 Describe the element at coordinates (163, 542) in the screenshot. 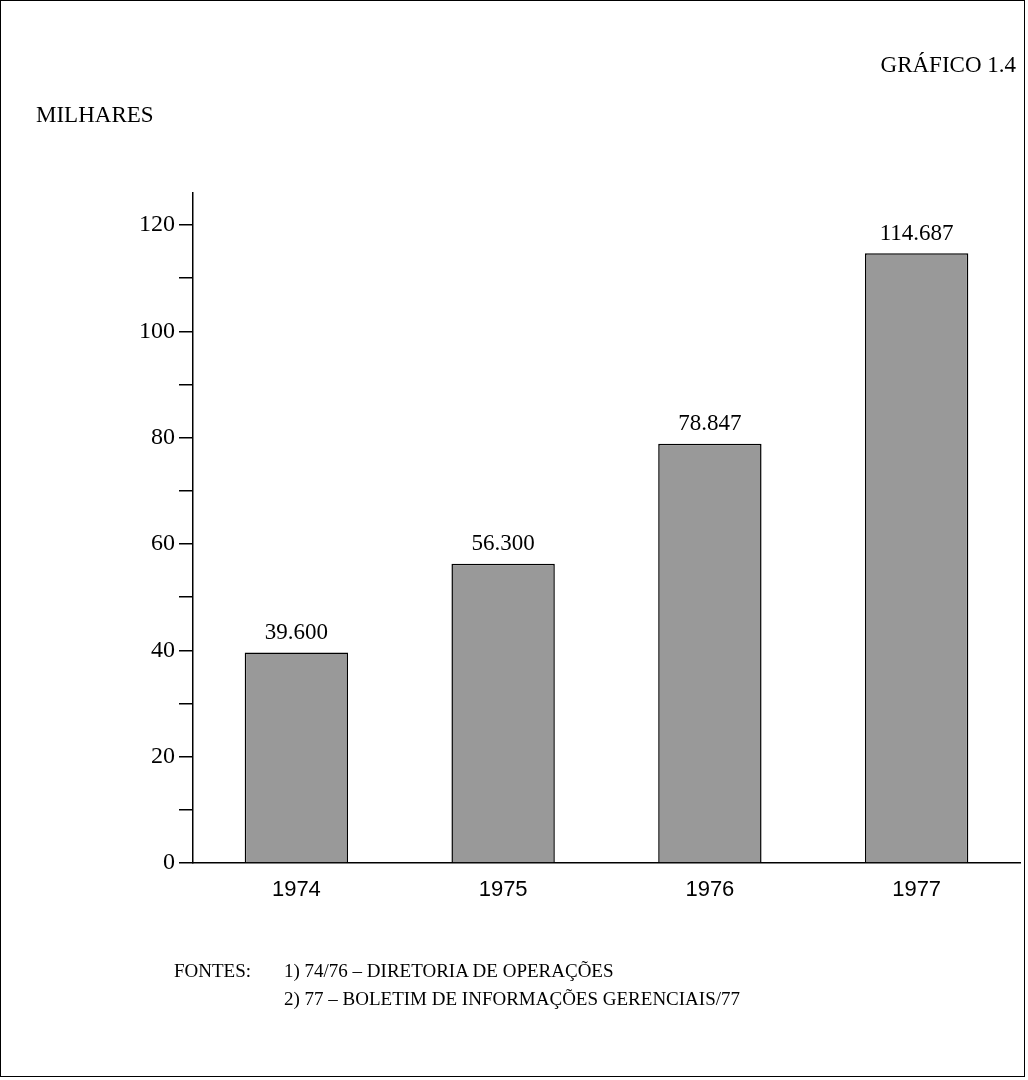

I see `y-tick-label: 60` at that location.